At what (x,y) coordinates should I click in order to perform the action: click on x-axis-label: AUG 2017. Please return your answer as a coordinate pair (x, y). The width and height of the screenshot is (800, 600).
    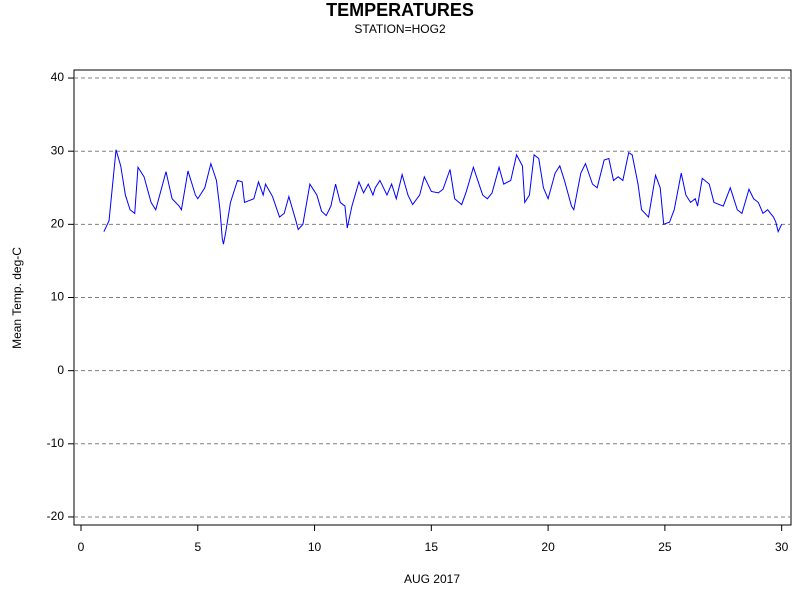
    Looking at the image, I should click on (432, 579).